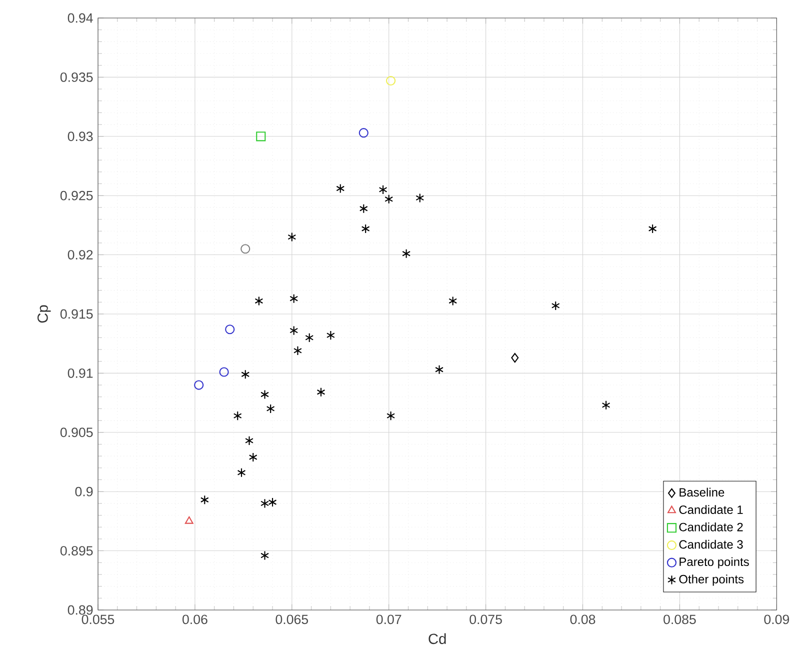  Describe the element at coordinates (292, 619) in the screenshot. I see `x-tick-label: 0.065` at that location.